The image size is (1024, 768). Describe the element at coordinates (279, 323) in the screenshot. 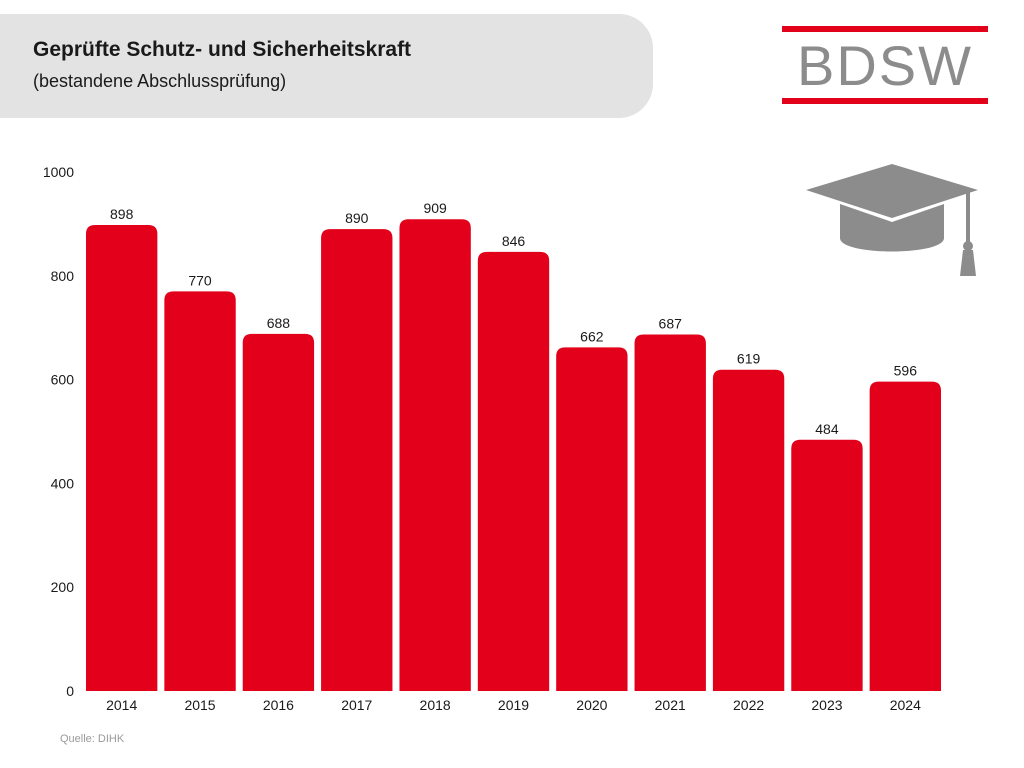

I see `data-label: 688` at that location.